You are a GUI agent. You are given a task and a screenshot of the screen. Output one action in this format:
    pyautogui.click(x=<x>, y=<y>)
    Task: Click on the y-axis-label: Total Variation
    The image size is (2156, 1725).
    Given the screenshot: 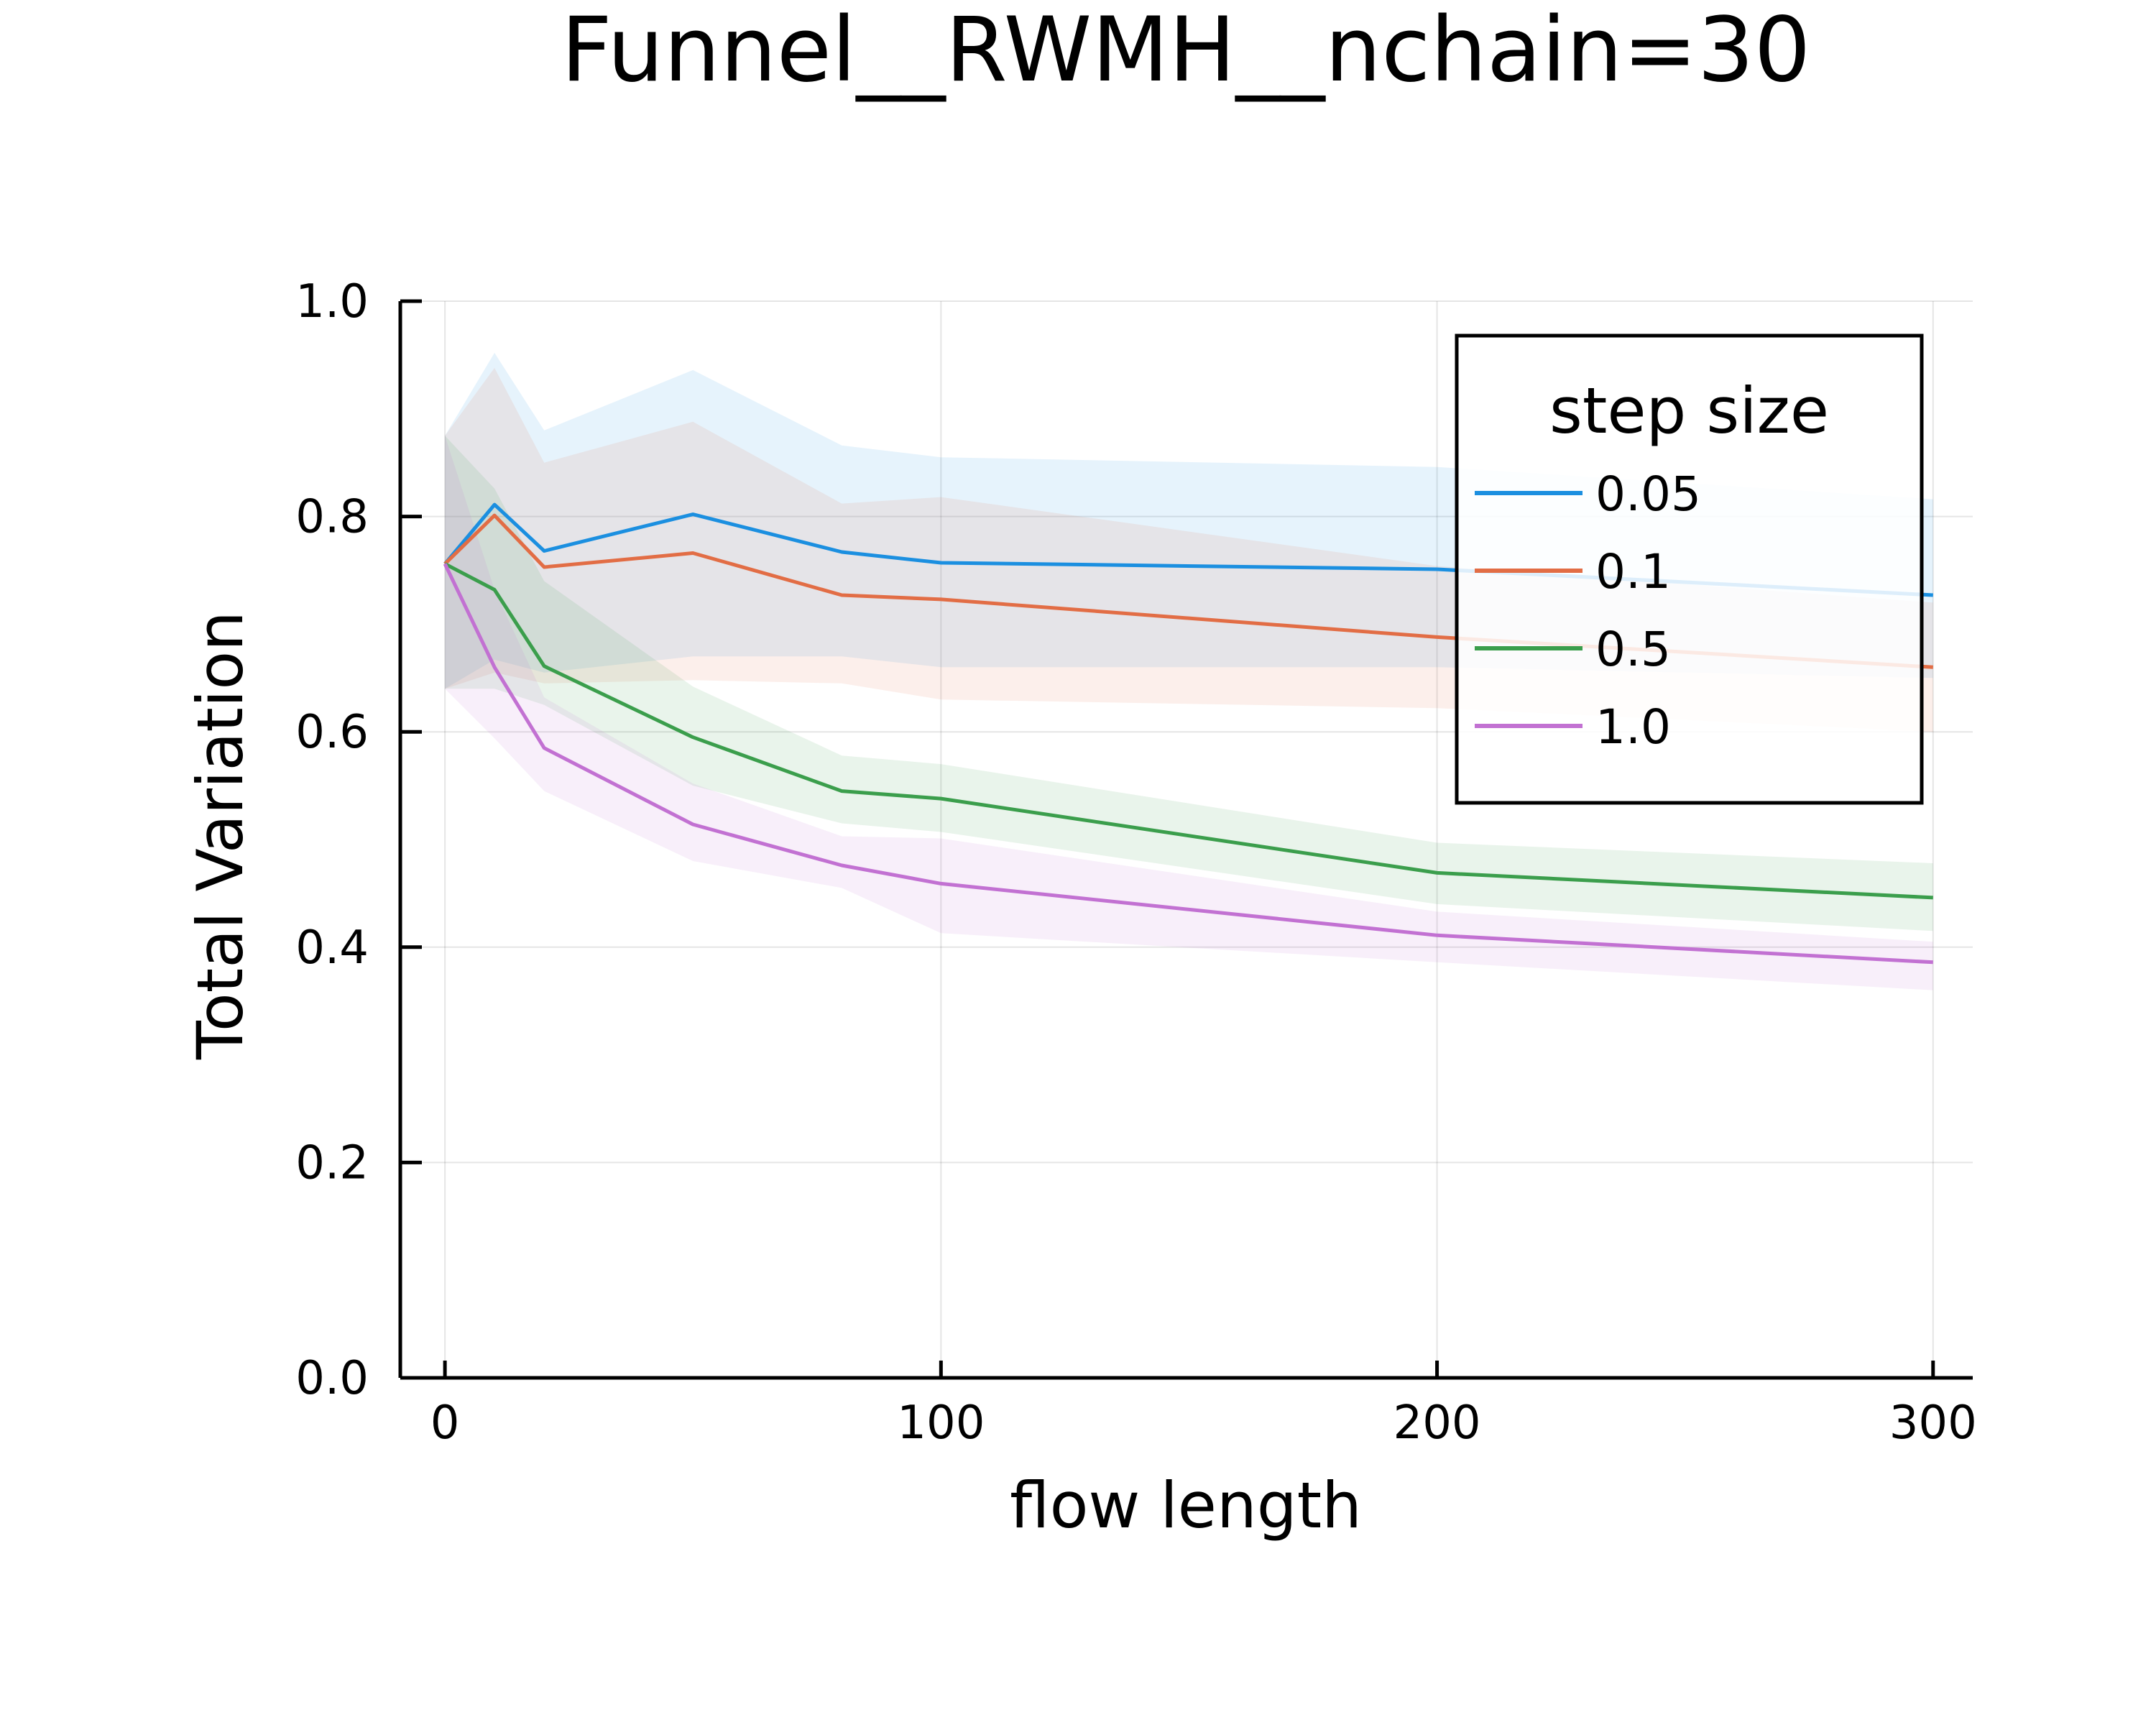 What is the action you would take?
    pyautogui.click(x=220, y=835)
    